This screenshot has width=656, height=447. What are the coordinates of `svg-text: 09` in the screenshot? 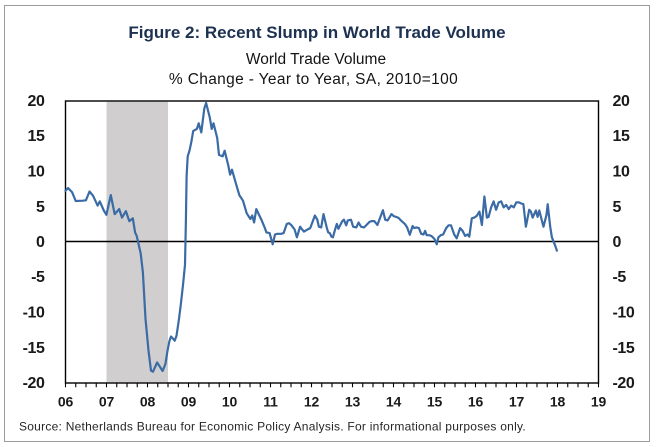 It's located at (189, 402).